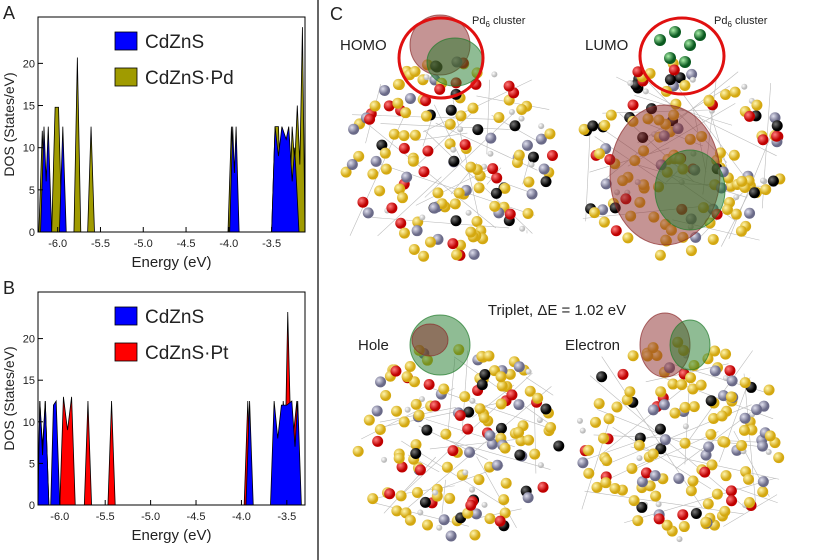 This screenshot has height=560, width=817. I want to click on y-tick-label: 20, so click(29, 340).